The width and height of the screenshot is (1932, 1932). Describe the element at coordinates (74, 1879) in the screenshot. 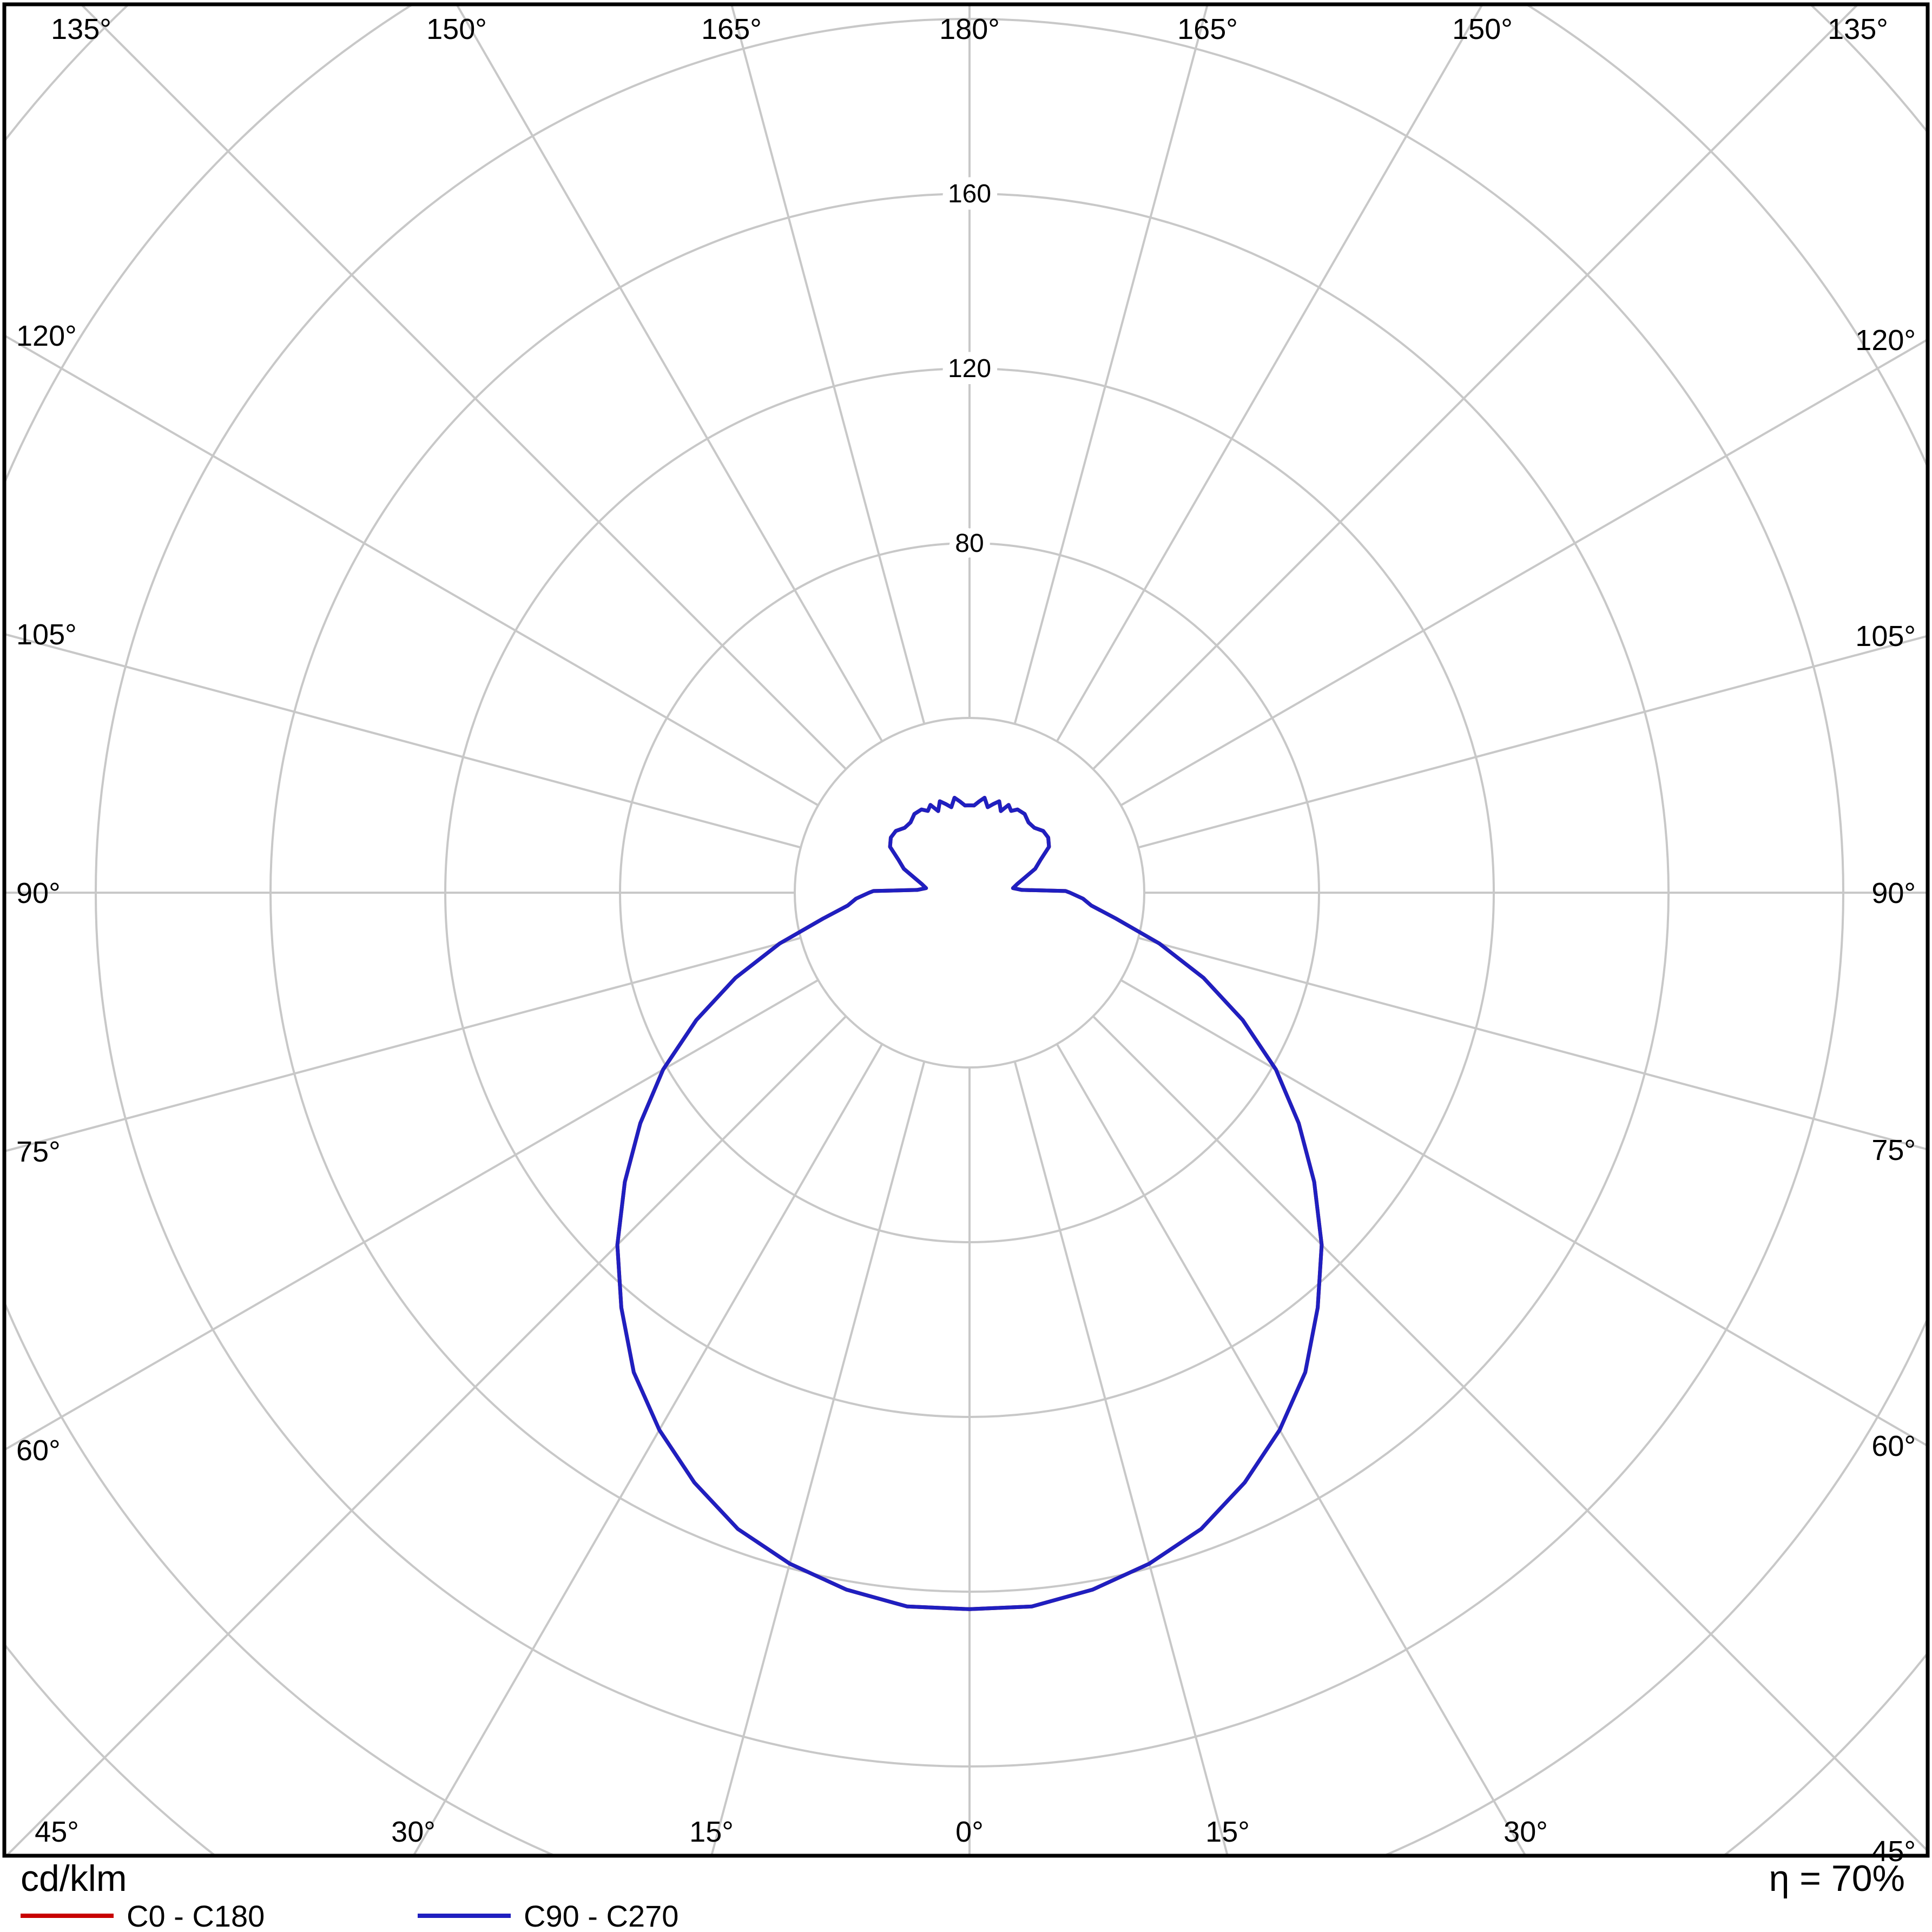

I see `unit-label: cd/klm` at that location.